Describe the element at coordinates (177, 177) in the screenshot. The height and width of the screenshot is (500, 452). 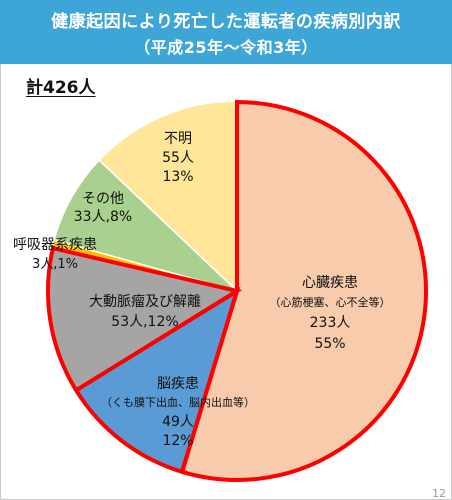
I see `label-unknown-pct-label: 13%` at that location.